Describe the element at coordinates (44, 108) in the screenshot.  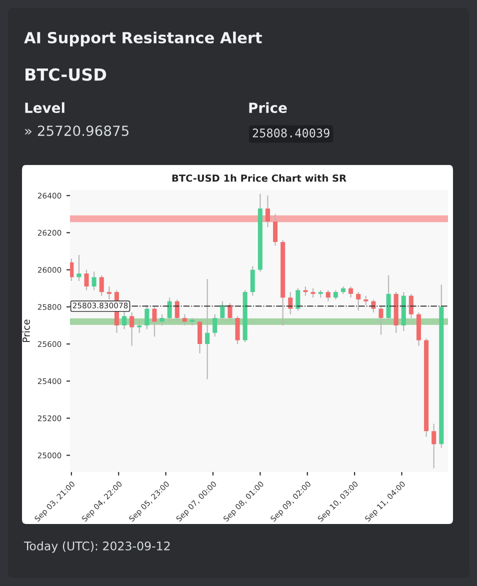
I see `text: Level` at that location.